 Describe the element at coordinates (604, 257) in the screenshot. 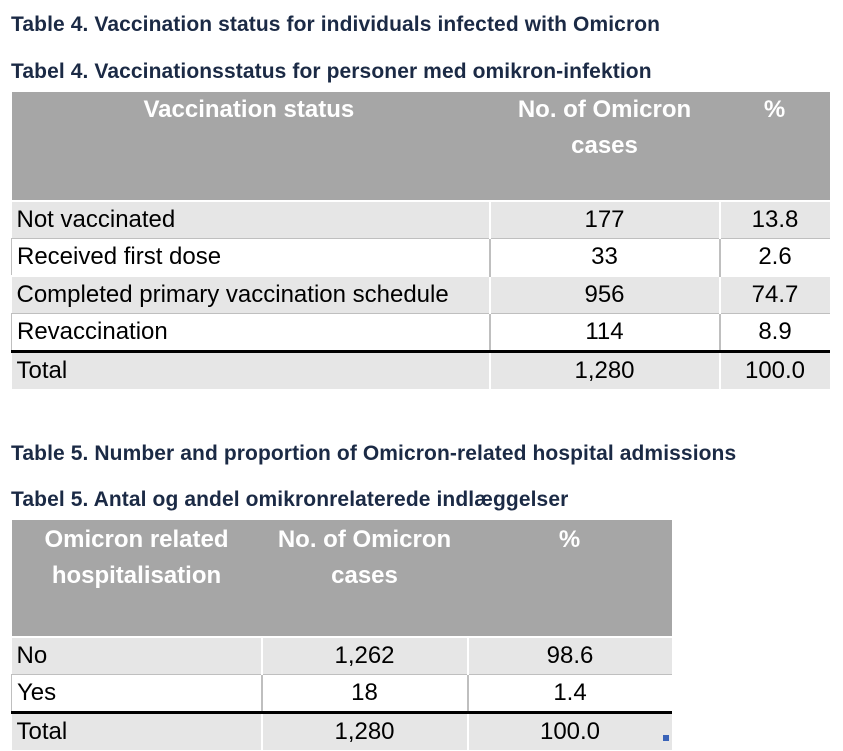

I see `cases-cell: 33` at that location.